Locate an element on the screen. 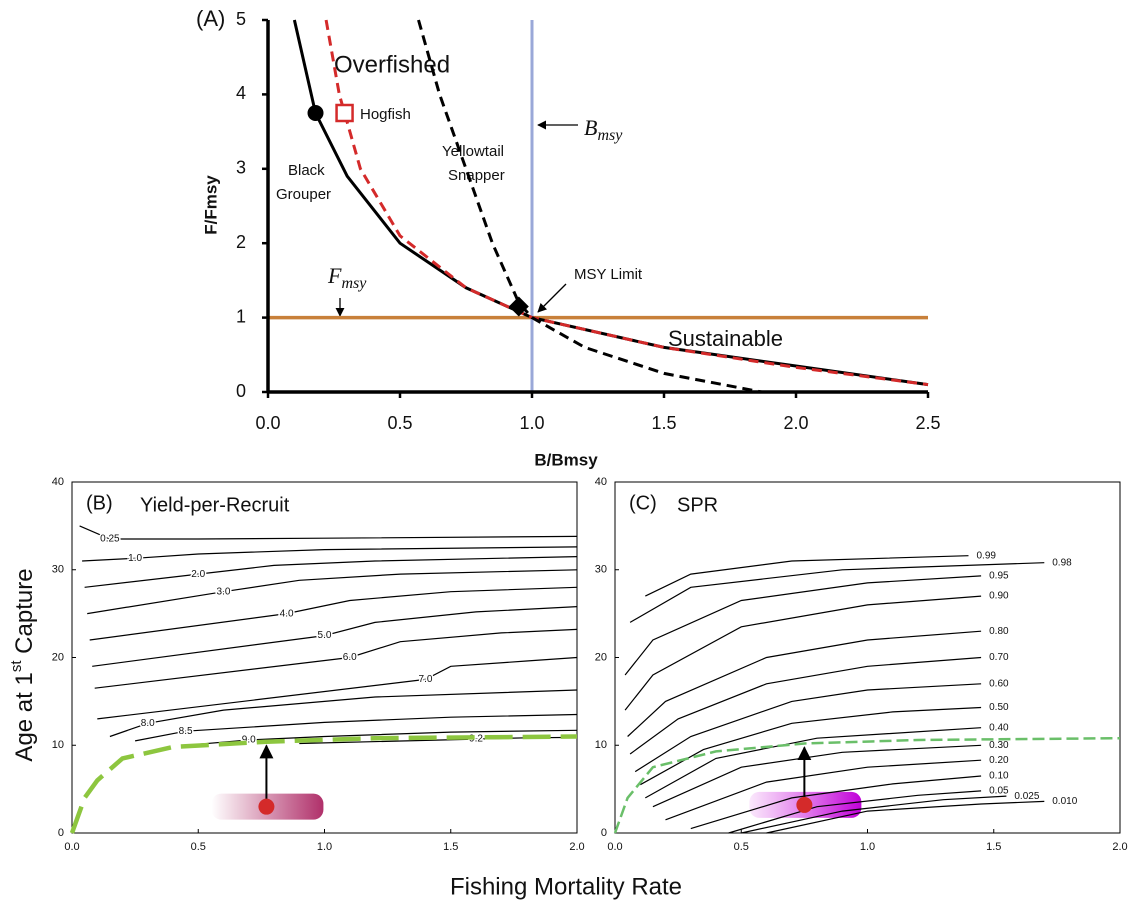 The image size is (1133, 907). annotation-main: F is located at coordinates (334, 275).